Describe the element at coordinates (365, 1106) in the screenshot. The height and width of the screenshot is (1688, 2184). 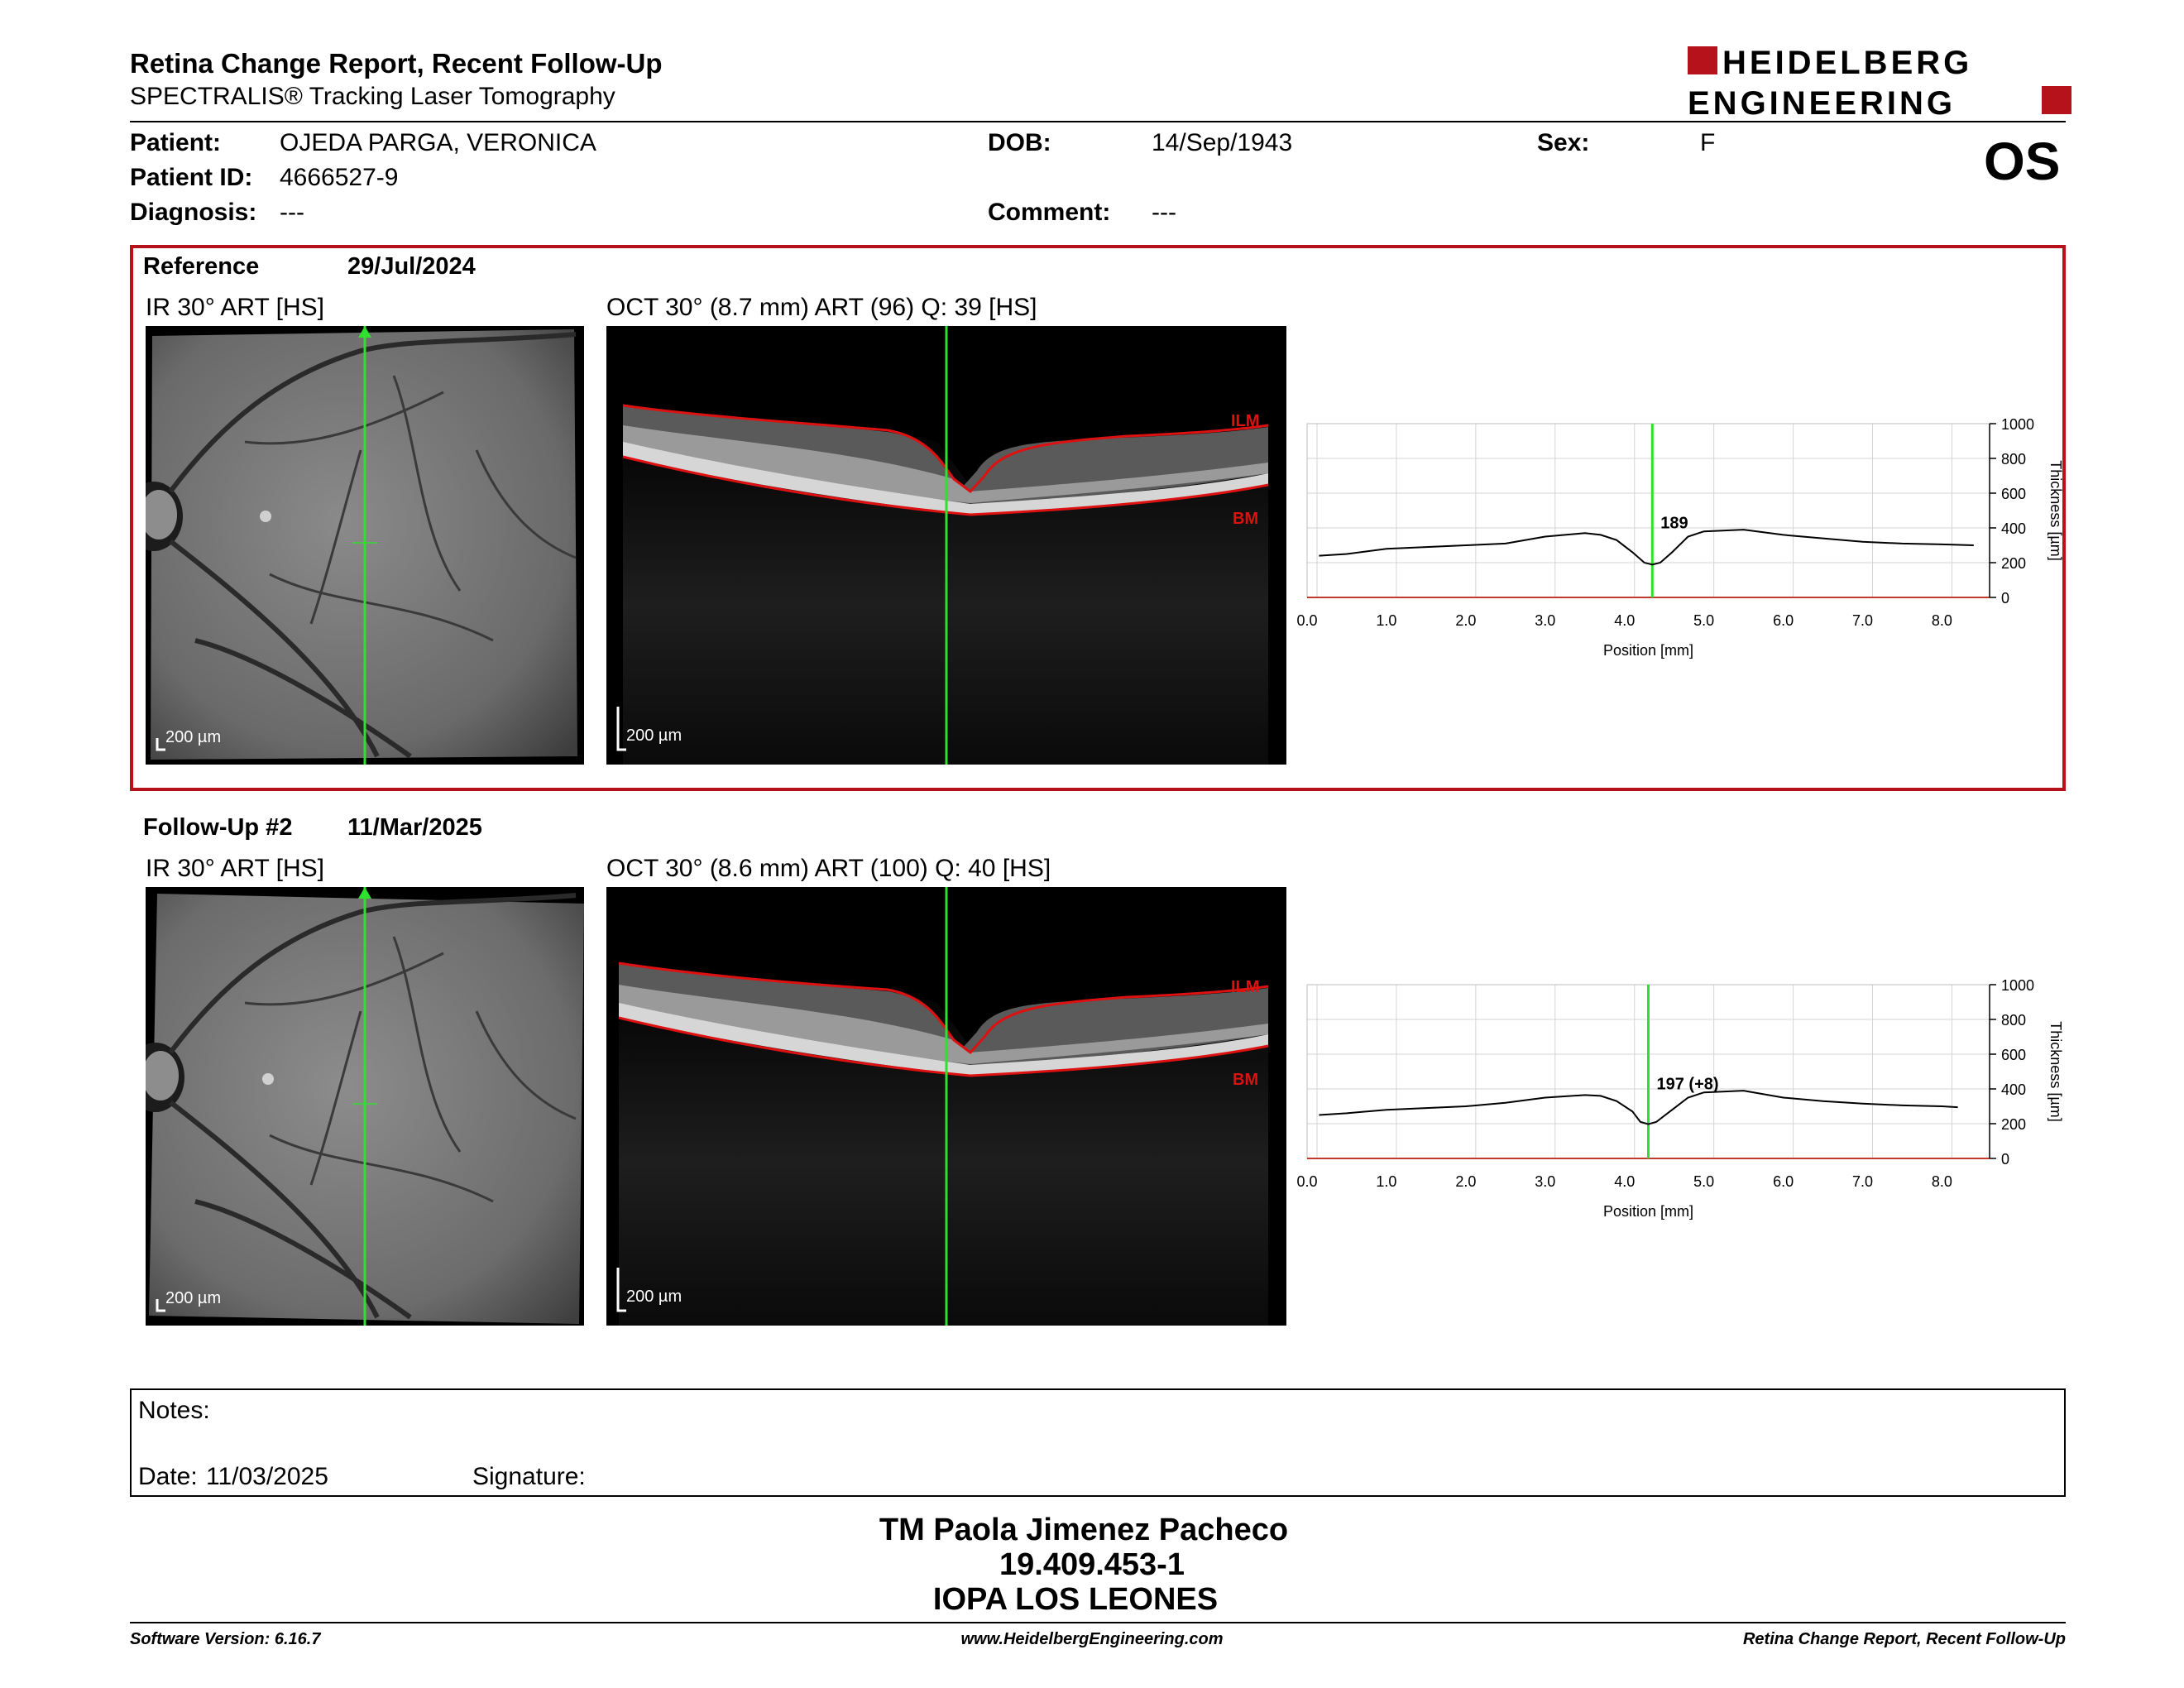
I see `followup-ir-image: 200 µm` at that location.